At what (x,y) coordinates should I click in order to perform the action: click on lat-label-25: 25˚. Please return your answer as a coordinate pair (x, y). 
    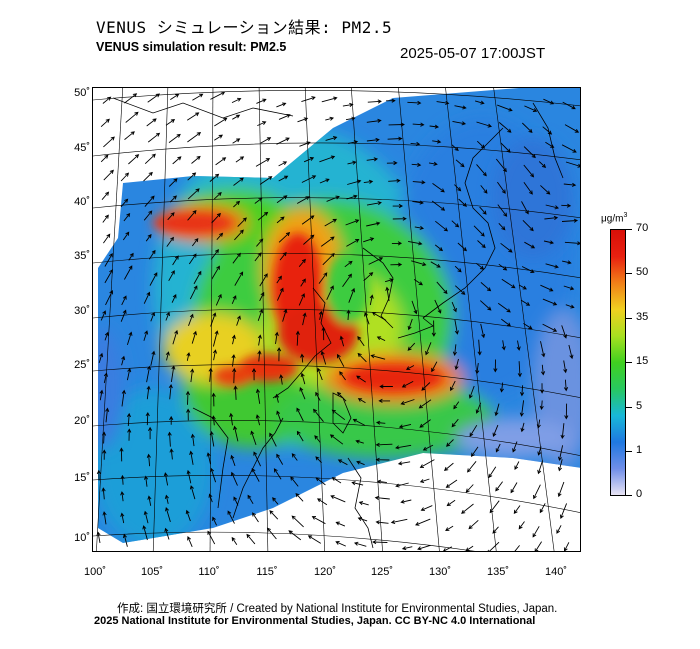
    Looking at the image, I should click on (82, 365).